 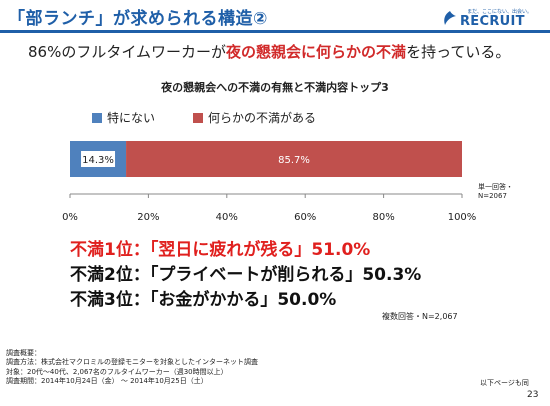 What do you see at coordinates (533, 395) in the screenshot?
I see `page-number: 23` at bounding box center [533, 395].